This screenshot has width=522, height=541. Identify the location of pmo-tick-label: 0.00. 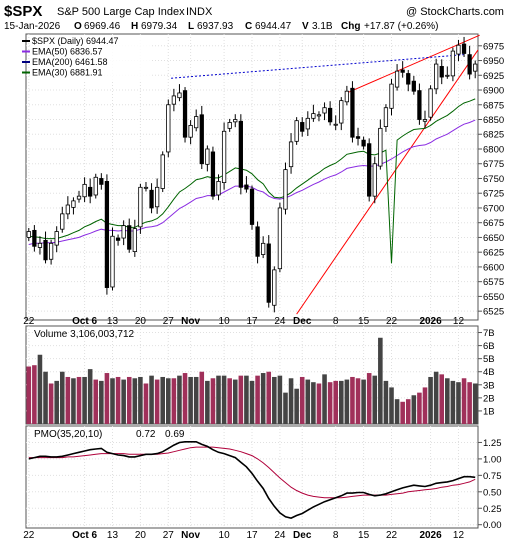
(492, 525).